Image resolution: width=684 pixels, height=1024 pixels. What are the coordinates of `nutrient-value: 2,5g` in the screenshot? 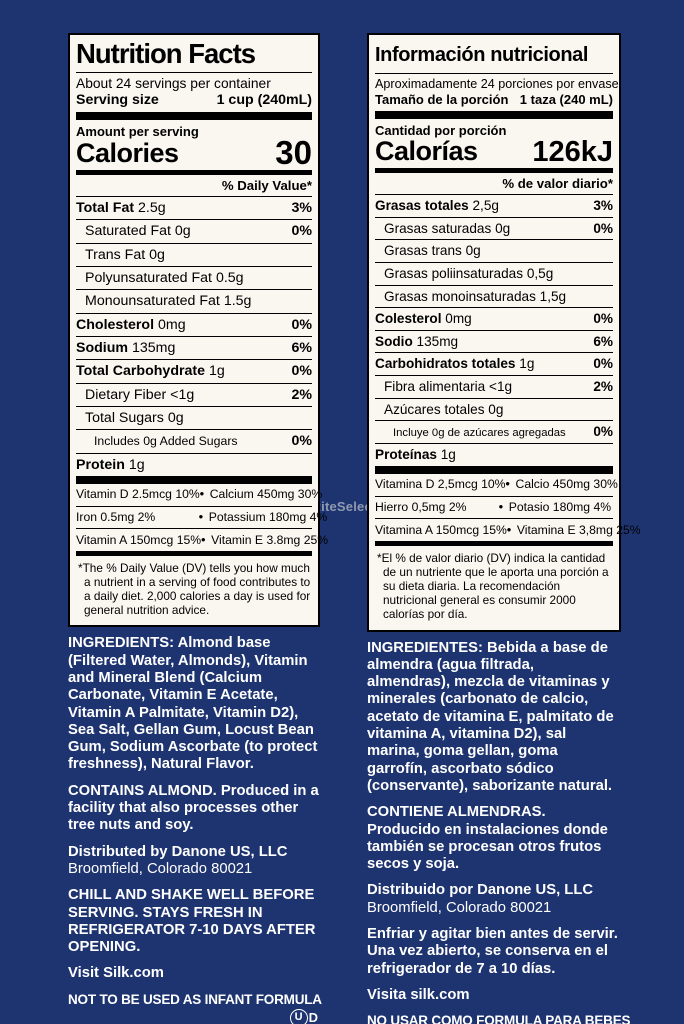 It's located at (485, 205).